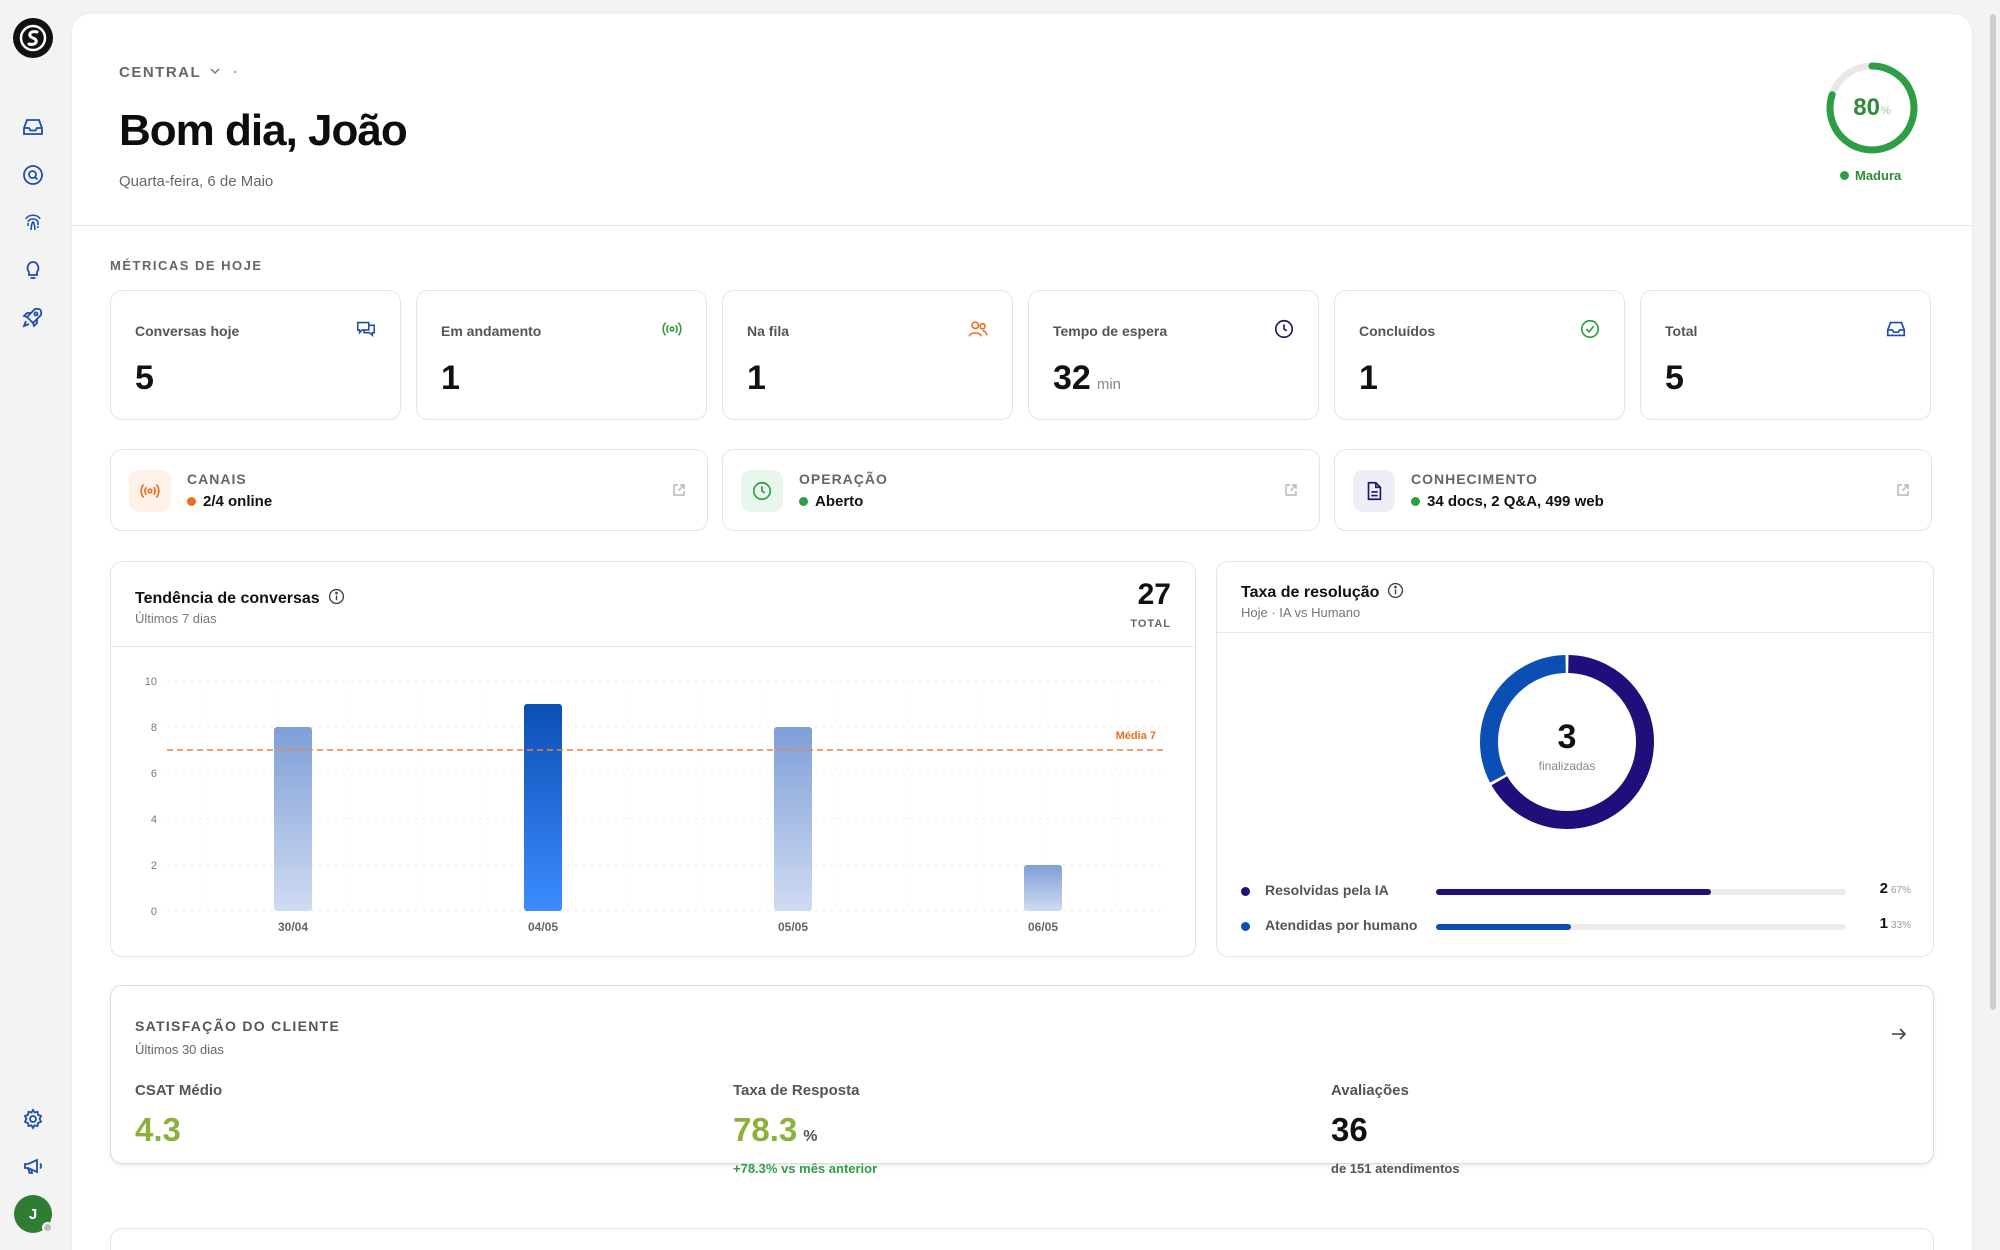 The width and height of the screenshot is (2000, 1250). Describe the element at coordinates (1341, 925) in the screenshot. I see `resolution-label: Atendidas por humano` at that location.